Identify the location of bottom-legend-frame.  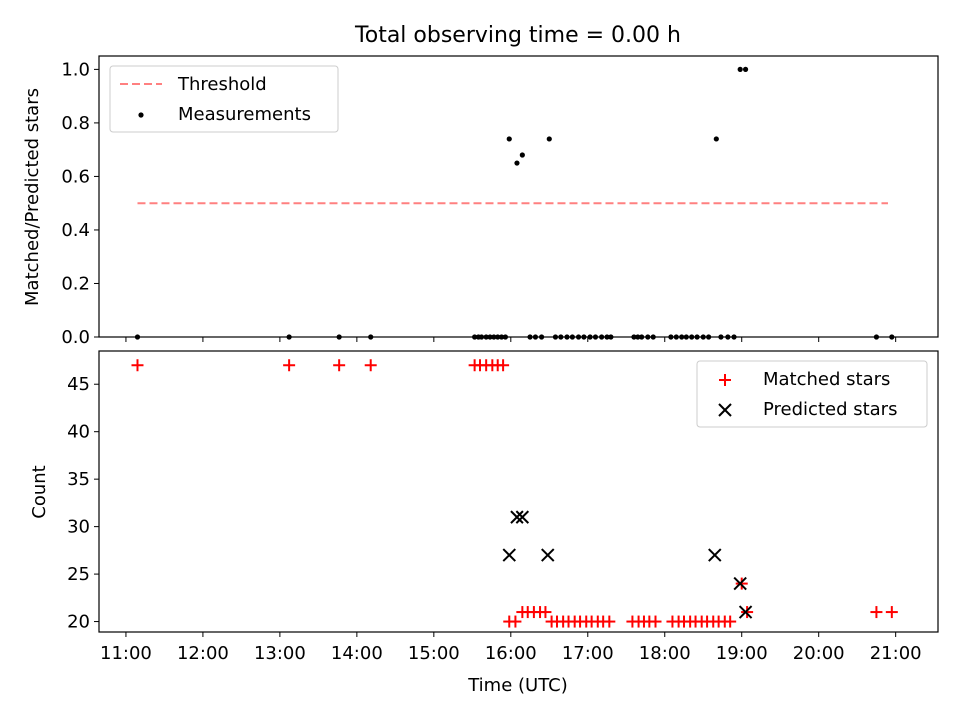
(812, 394).